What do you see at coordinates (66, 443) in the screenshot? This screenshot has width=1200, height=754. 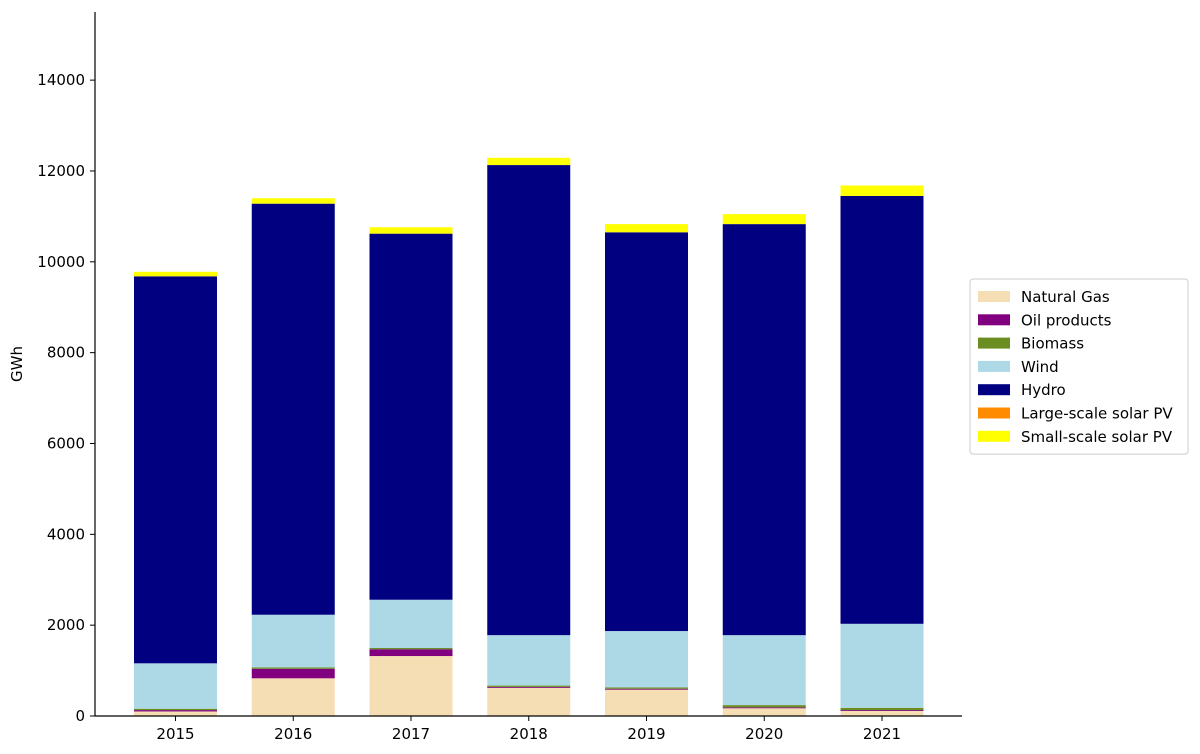 I see `y-tick-label: 6000` at bounding box center [66, 443].